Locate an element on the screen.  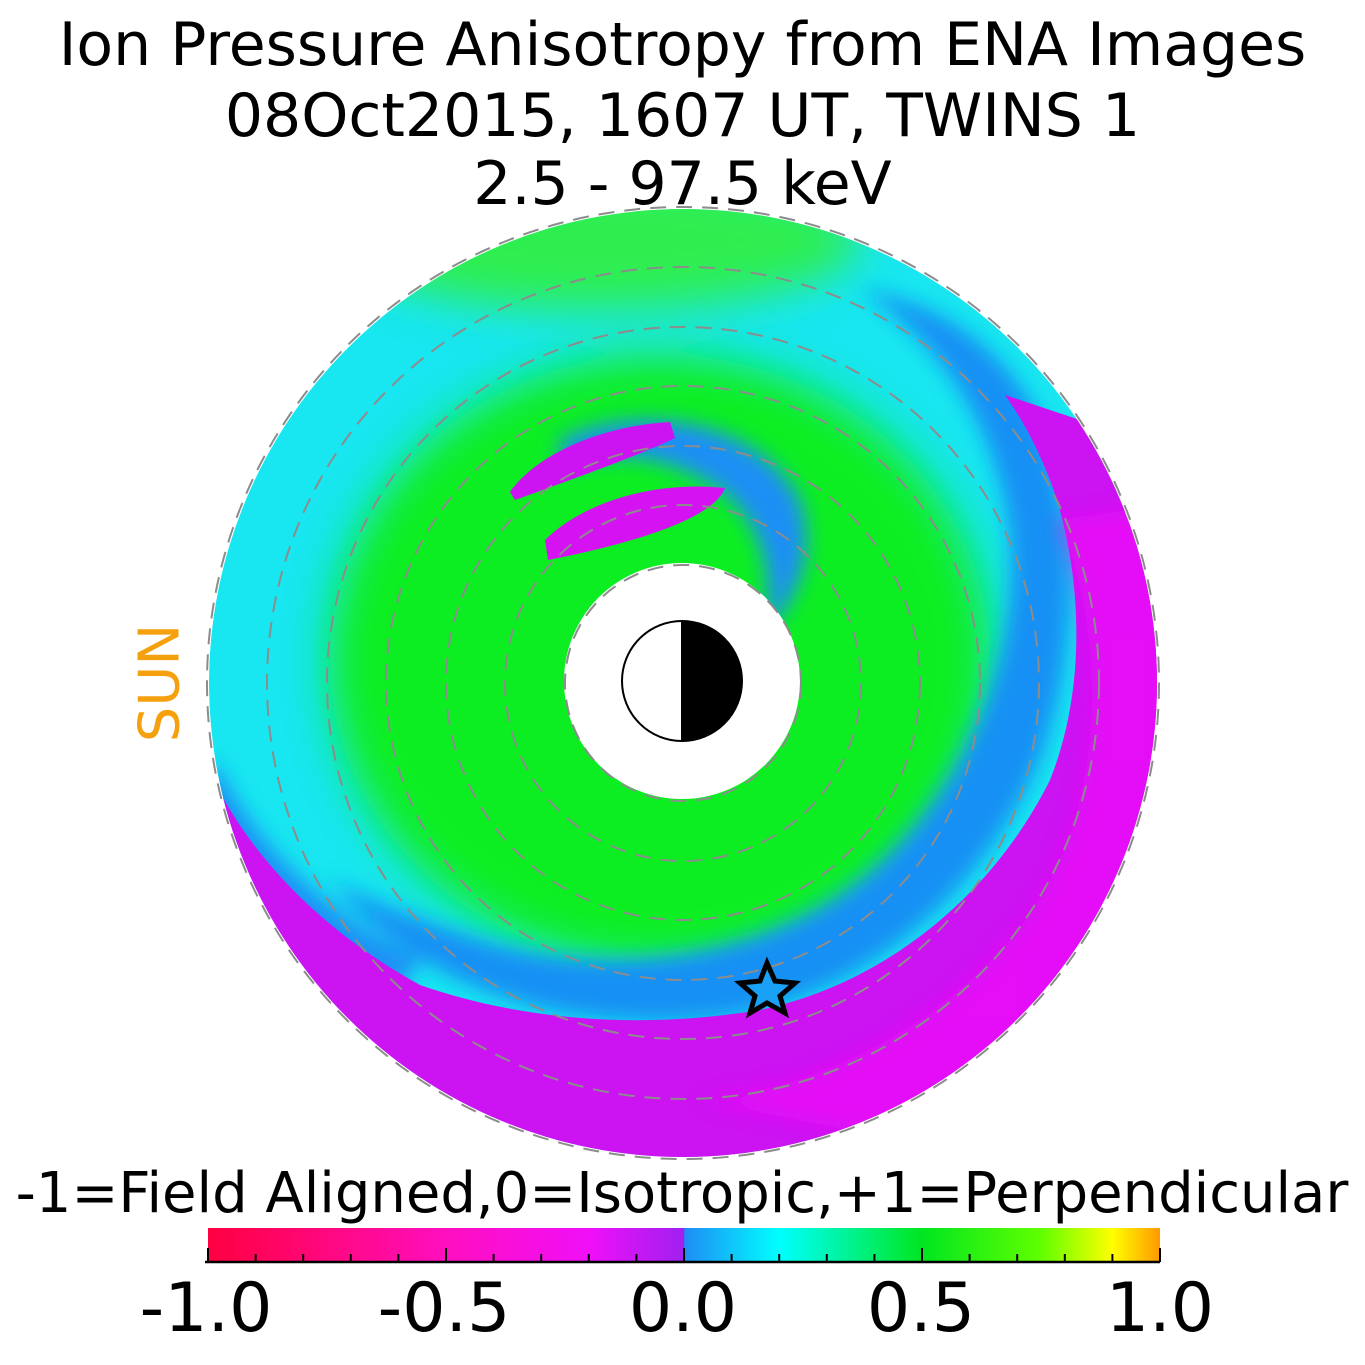
colorbar-tick-label: -0.5 is located at coordinates (444, 1308).